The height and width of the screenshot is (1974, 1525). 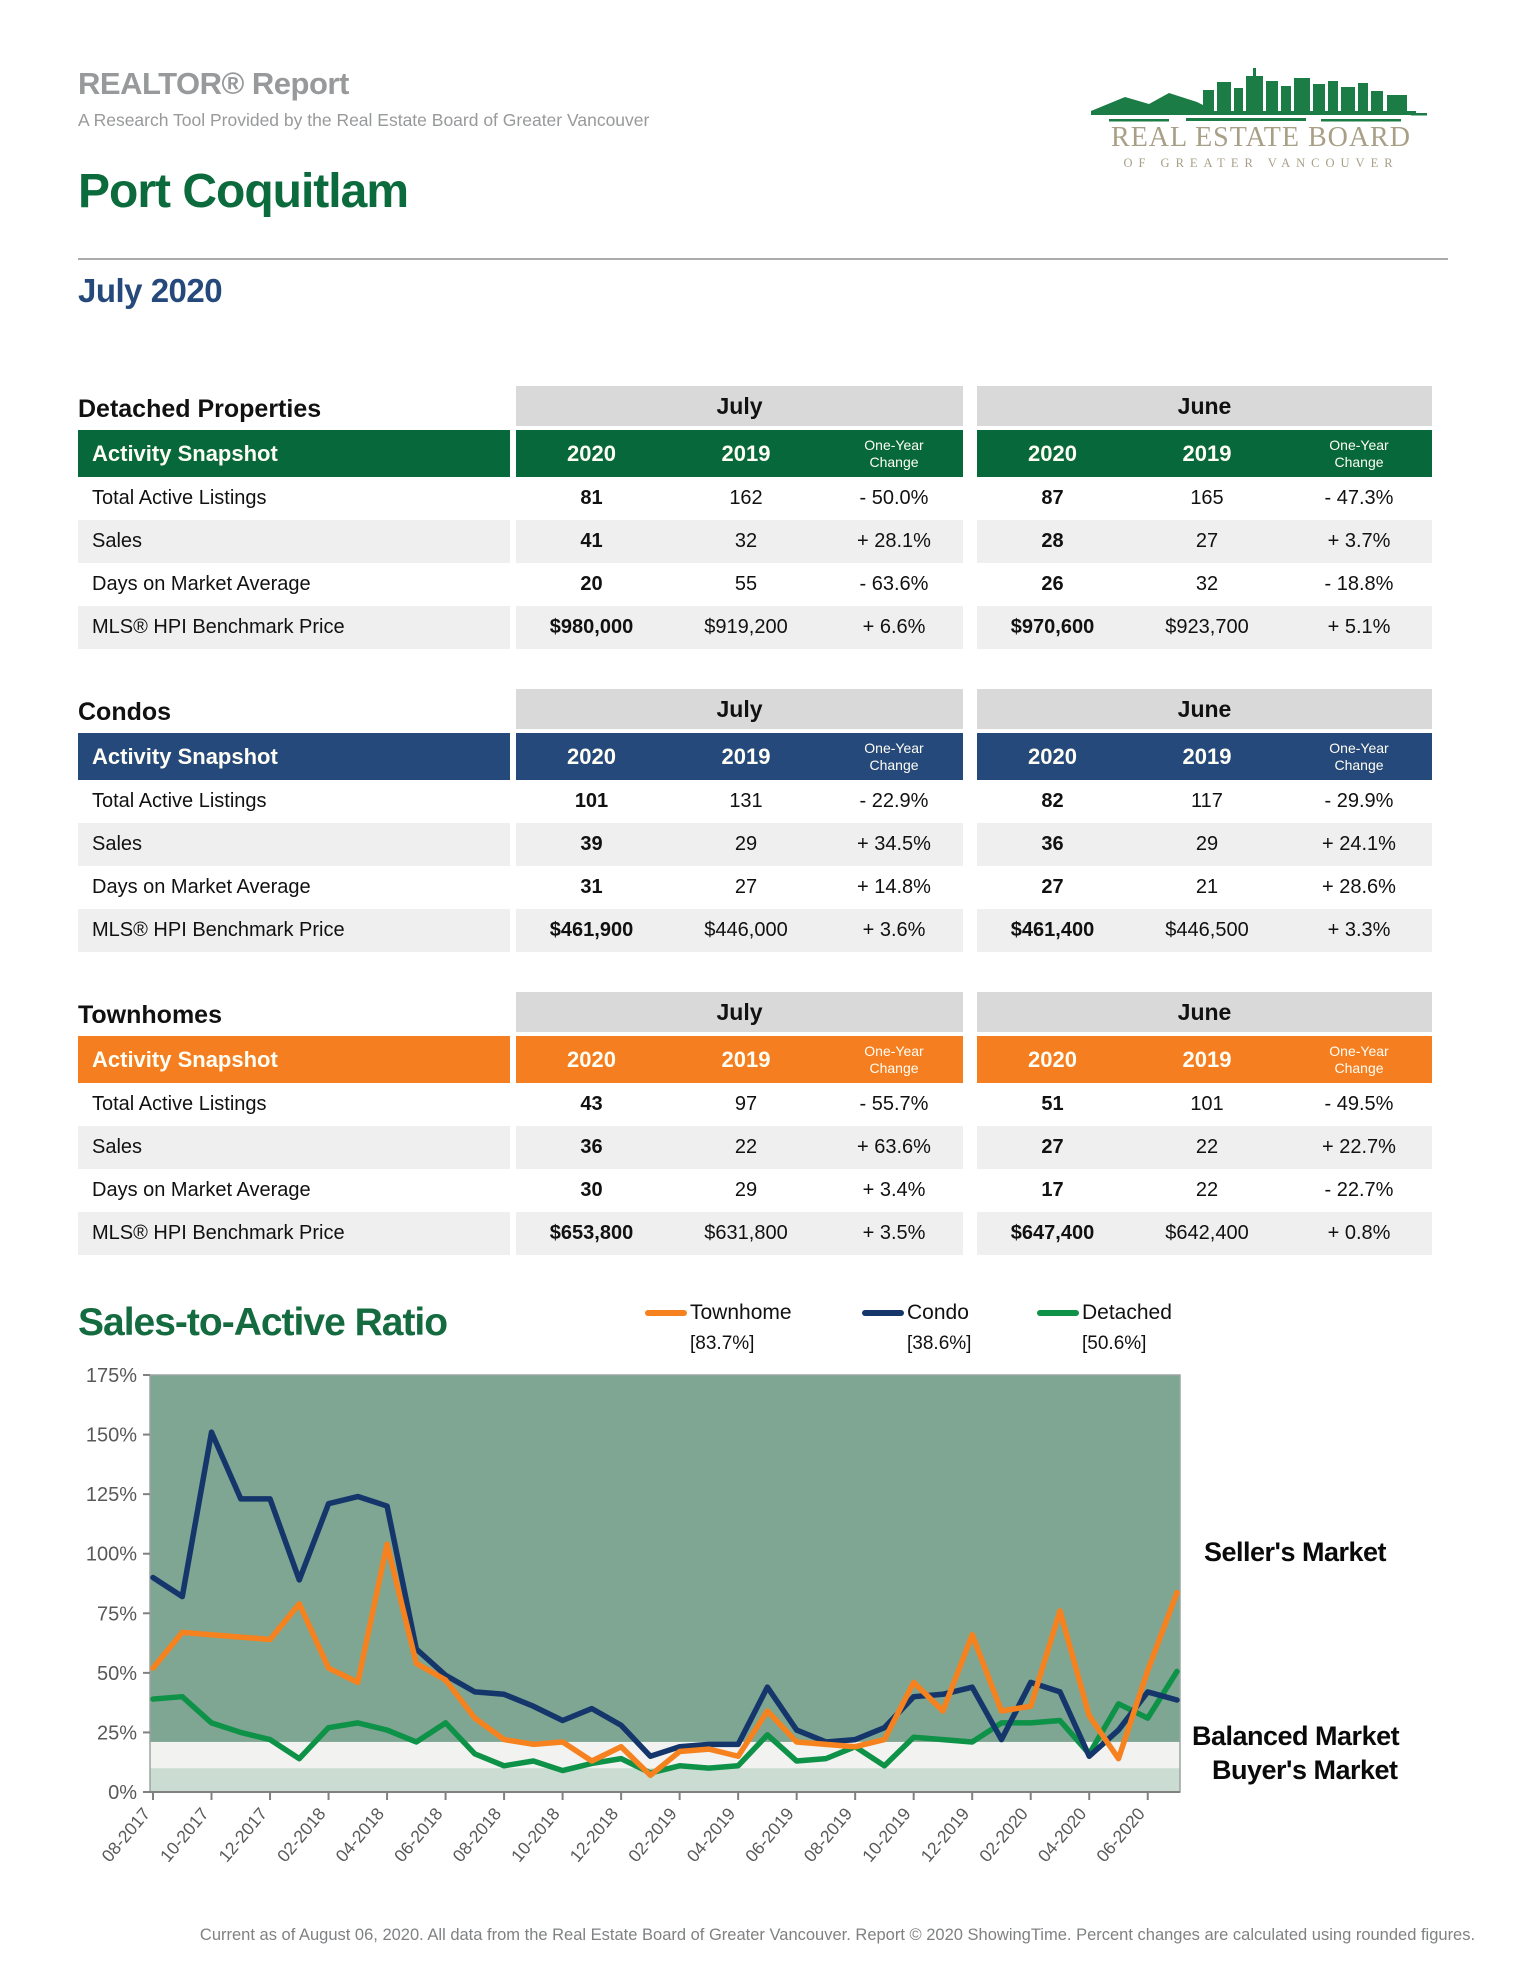 I want to click on cell-value: - 22.9%, so click(x=894, y=801).